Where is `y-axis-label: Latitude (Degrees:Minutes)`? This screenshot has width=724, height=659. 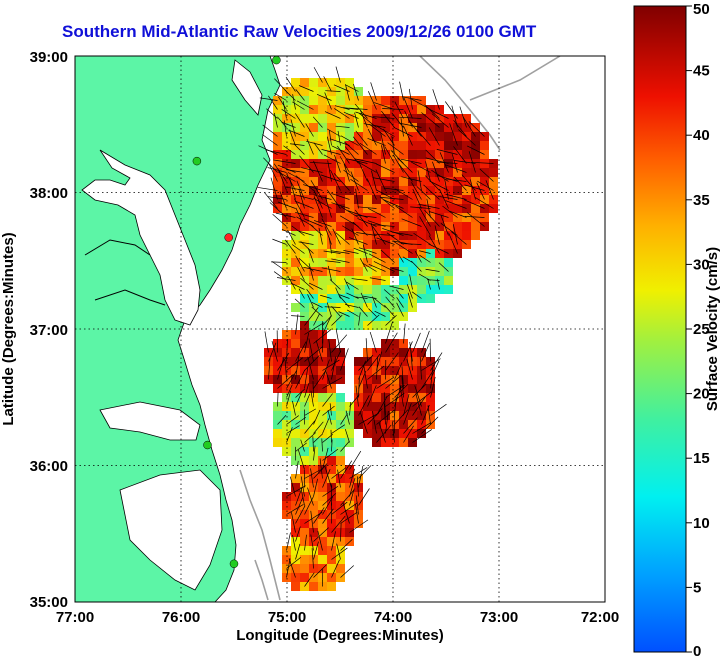
y-axis-label: Latitude (Degrees:Minutes) is located at coordinates (8, 328).